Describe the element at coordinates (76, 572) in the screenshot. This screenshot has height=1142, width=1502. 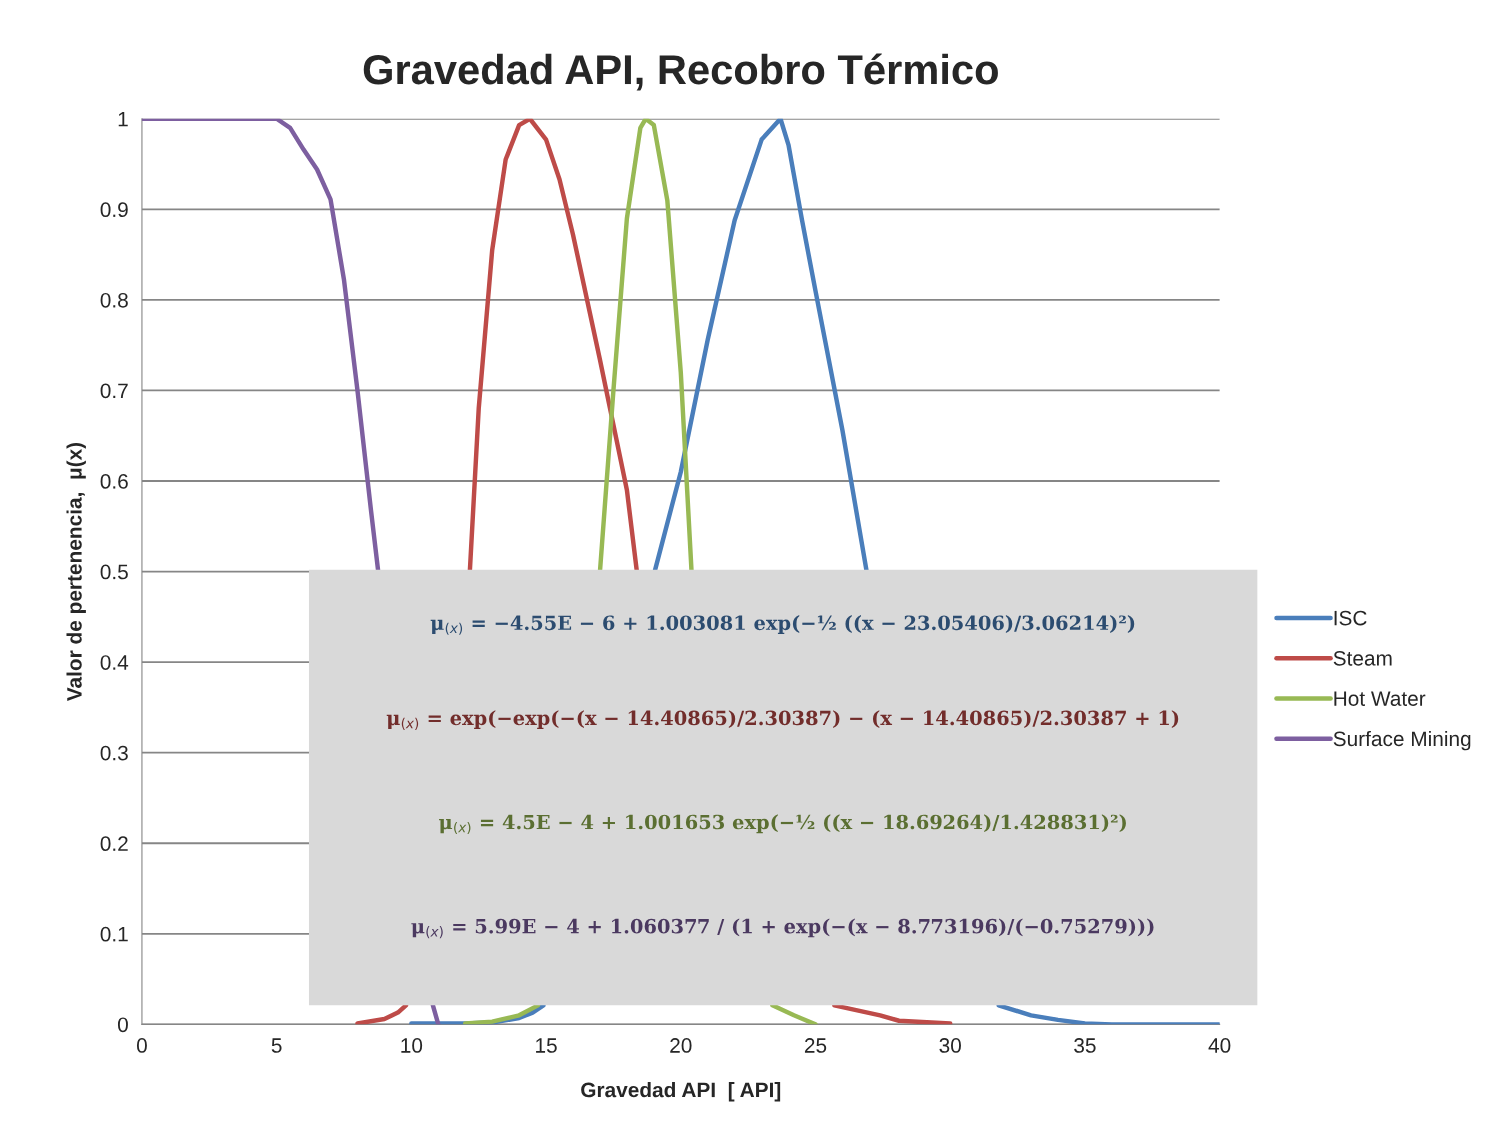
I see `y-axis-title: Valor de pertenencia, μ(x)` at that location.